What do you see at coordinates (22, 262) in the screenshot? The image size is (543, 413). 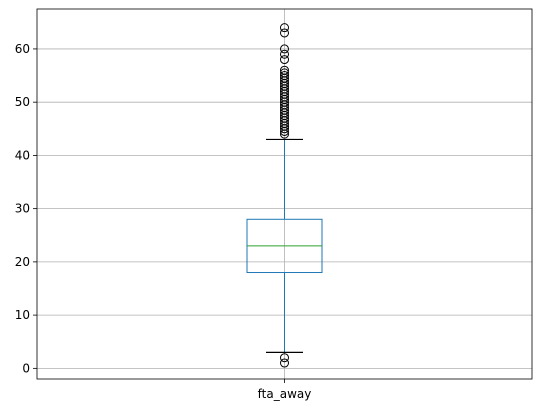 I see `y-tick-label: 20` at bounding box center [22, 262].